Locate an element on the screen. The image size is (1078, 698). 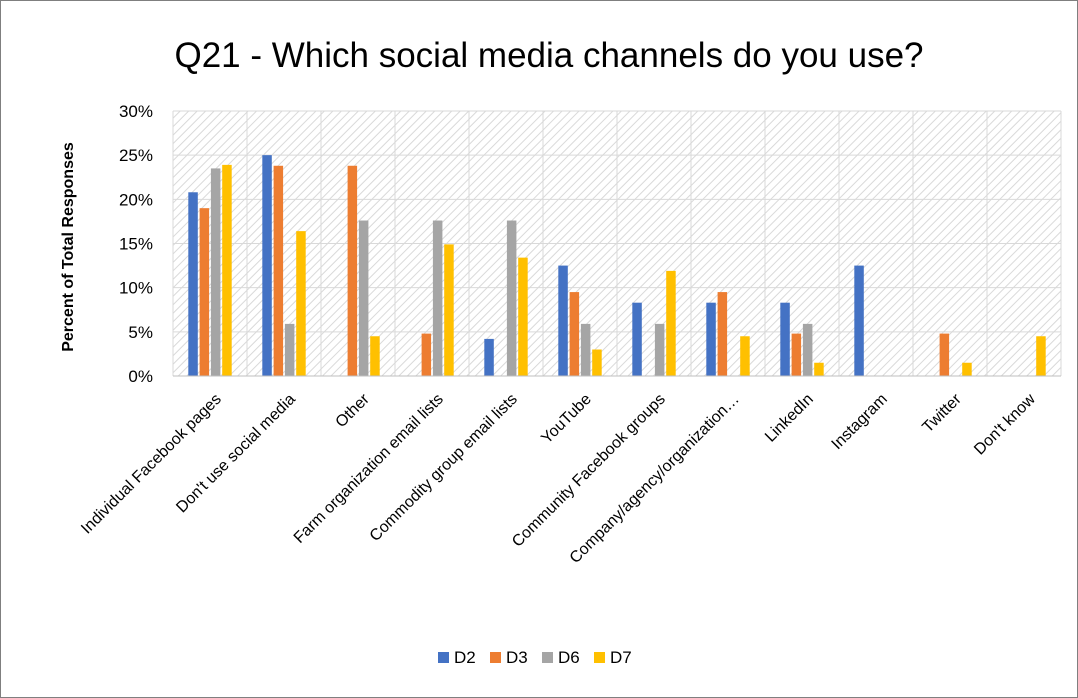
y-tick-label: 10% is located at coordinates (136, 288).